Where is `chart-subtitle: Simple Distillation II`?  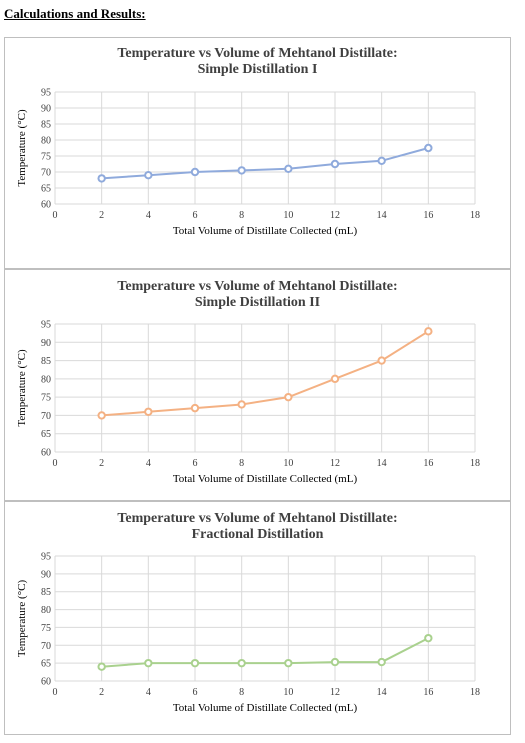 chart-subtitle: Simple Distillation II is located at coordinates (257, 302).